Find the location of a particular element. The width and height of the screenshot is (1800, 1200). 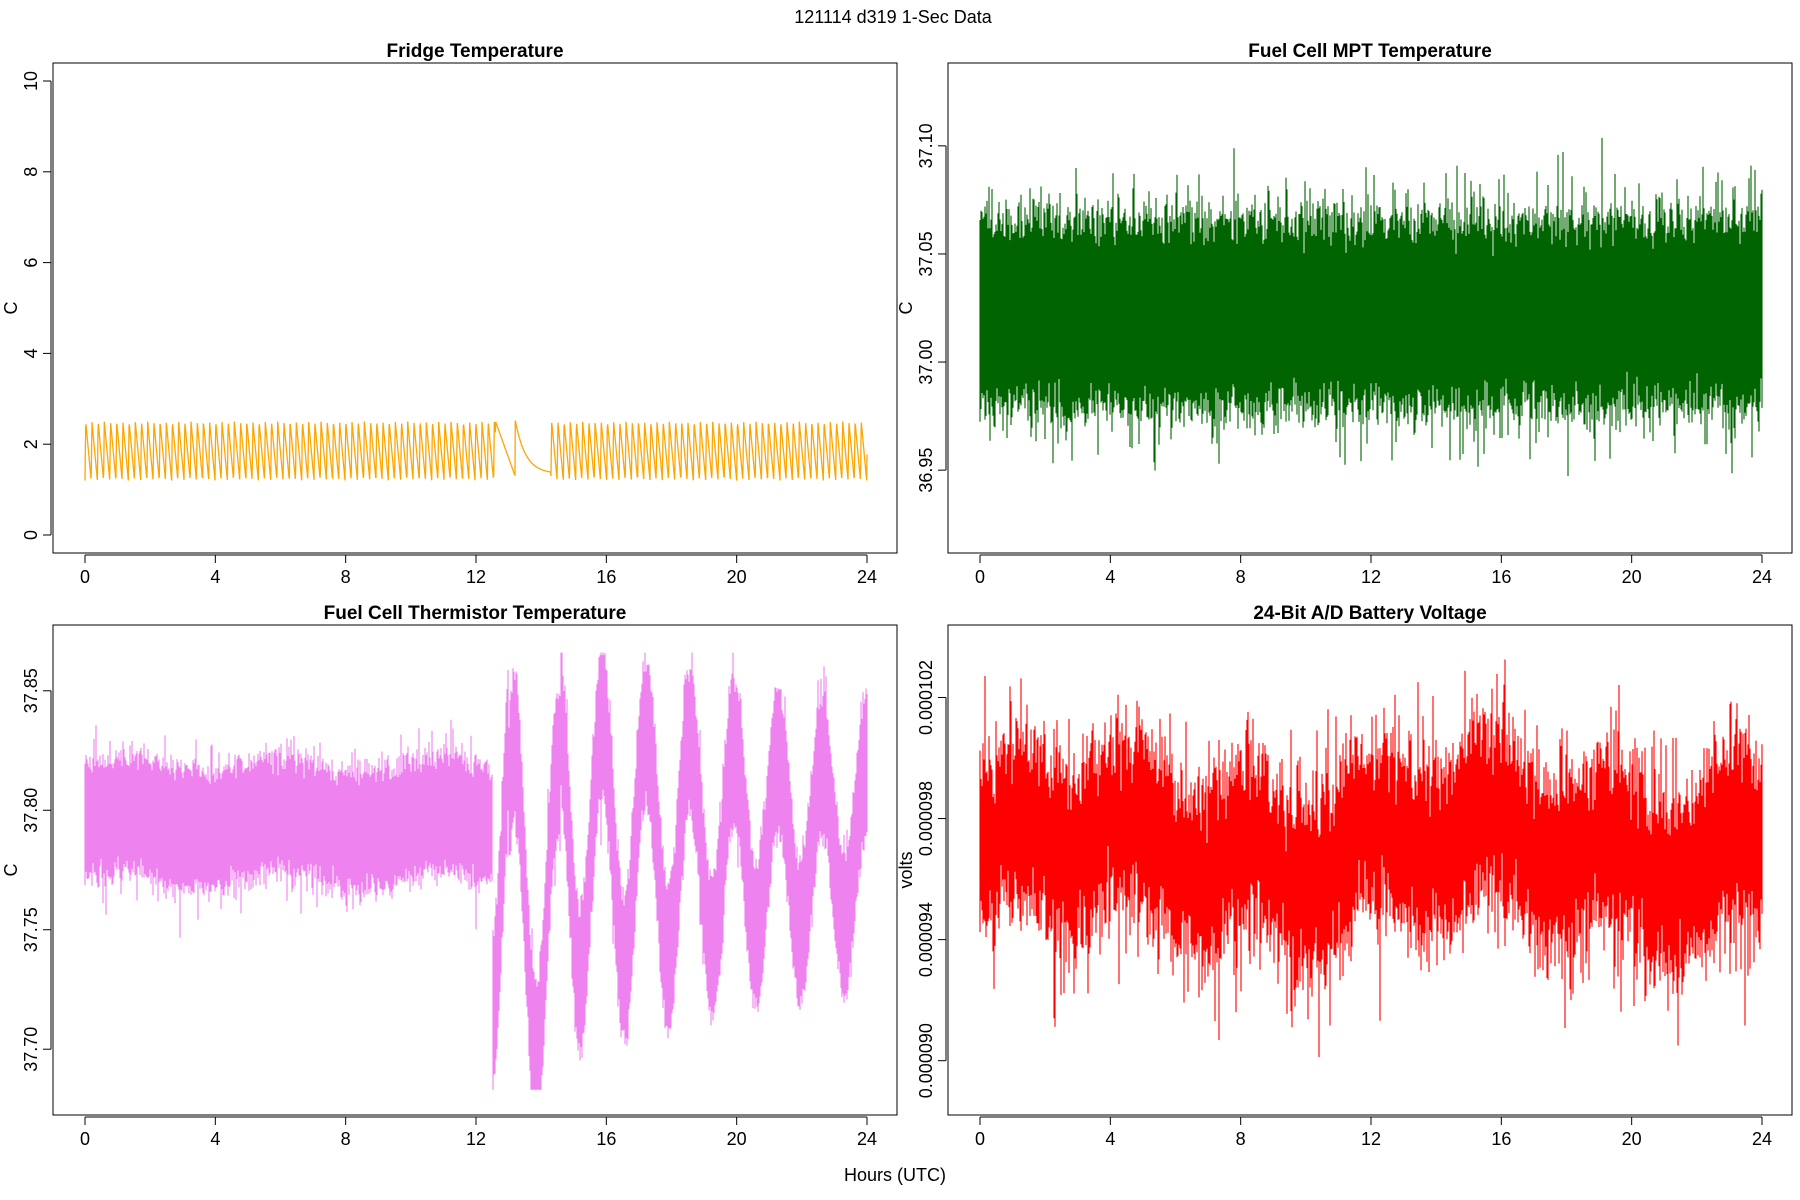

y-tick-label: 0.000094 is located at coordinates (926, 939).